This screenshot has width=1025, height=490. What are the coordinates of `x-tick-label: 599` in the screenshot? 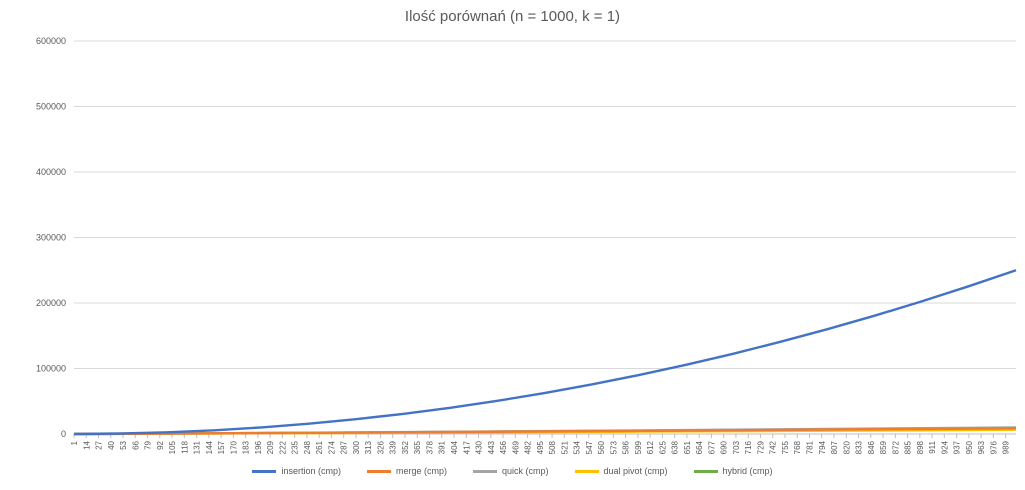 It's located at (638, 447).